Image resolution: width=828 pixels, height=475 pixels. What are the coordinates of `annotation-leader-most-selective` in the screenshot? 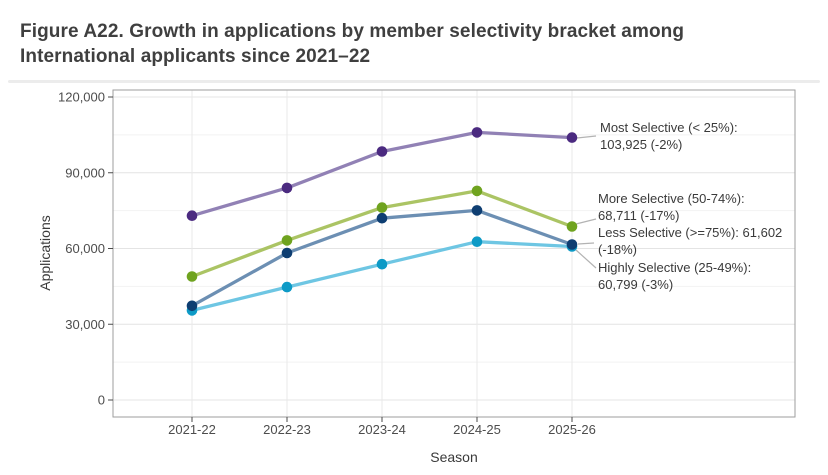 It's located at (586, 137).